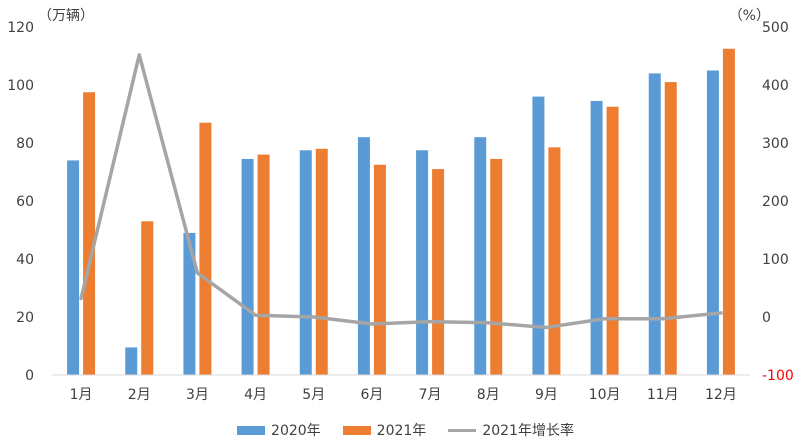  What do you see at coordinates (25, 260) in the screenshot?
I see `left-tick-label: 40` at bounding box center [25, 260].